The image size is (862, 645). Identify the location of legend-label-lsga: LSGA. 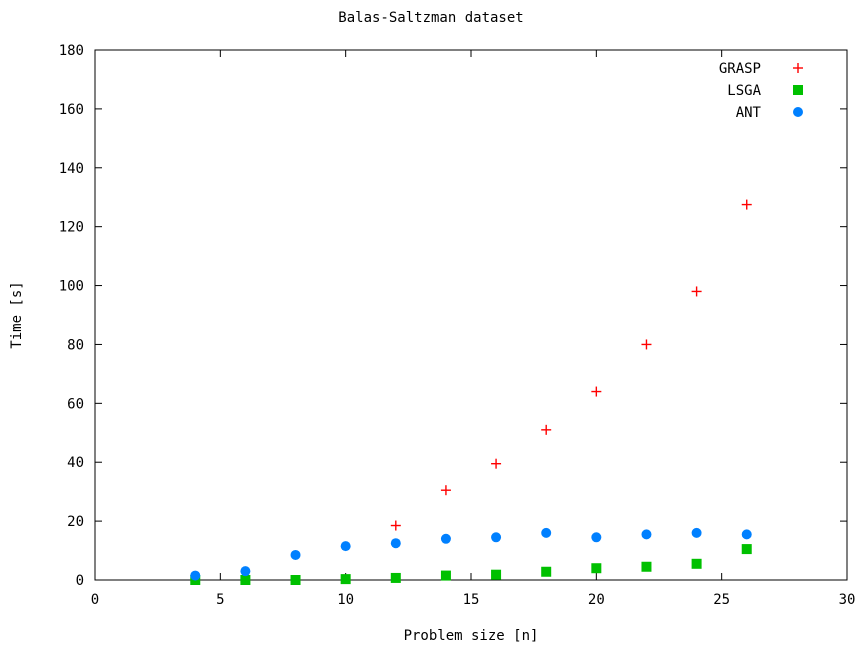
(744, 91).